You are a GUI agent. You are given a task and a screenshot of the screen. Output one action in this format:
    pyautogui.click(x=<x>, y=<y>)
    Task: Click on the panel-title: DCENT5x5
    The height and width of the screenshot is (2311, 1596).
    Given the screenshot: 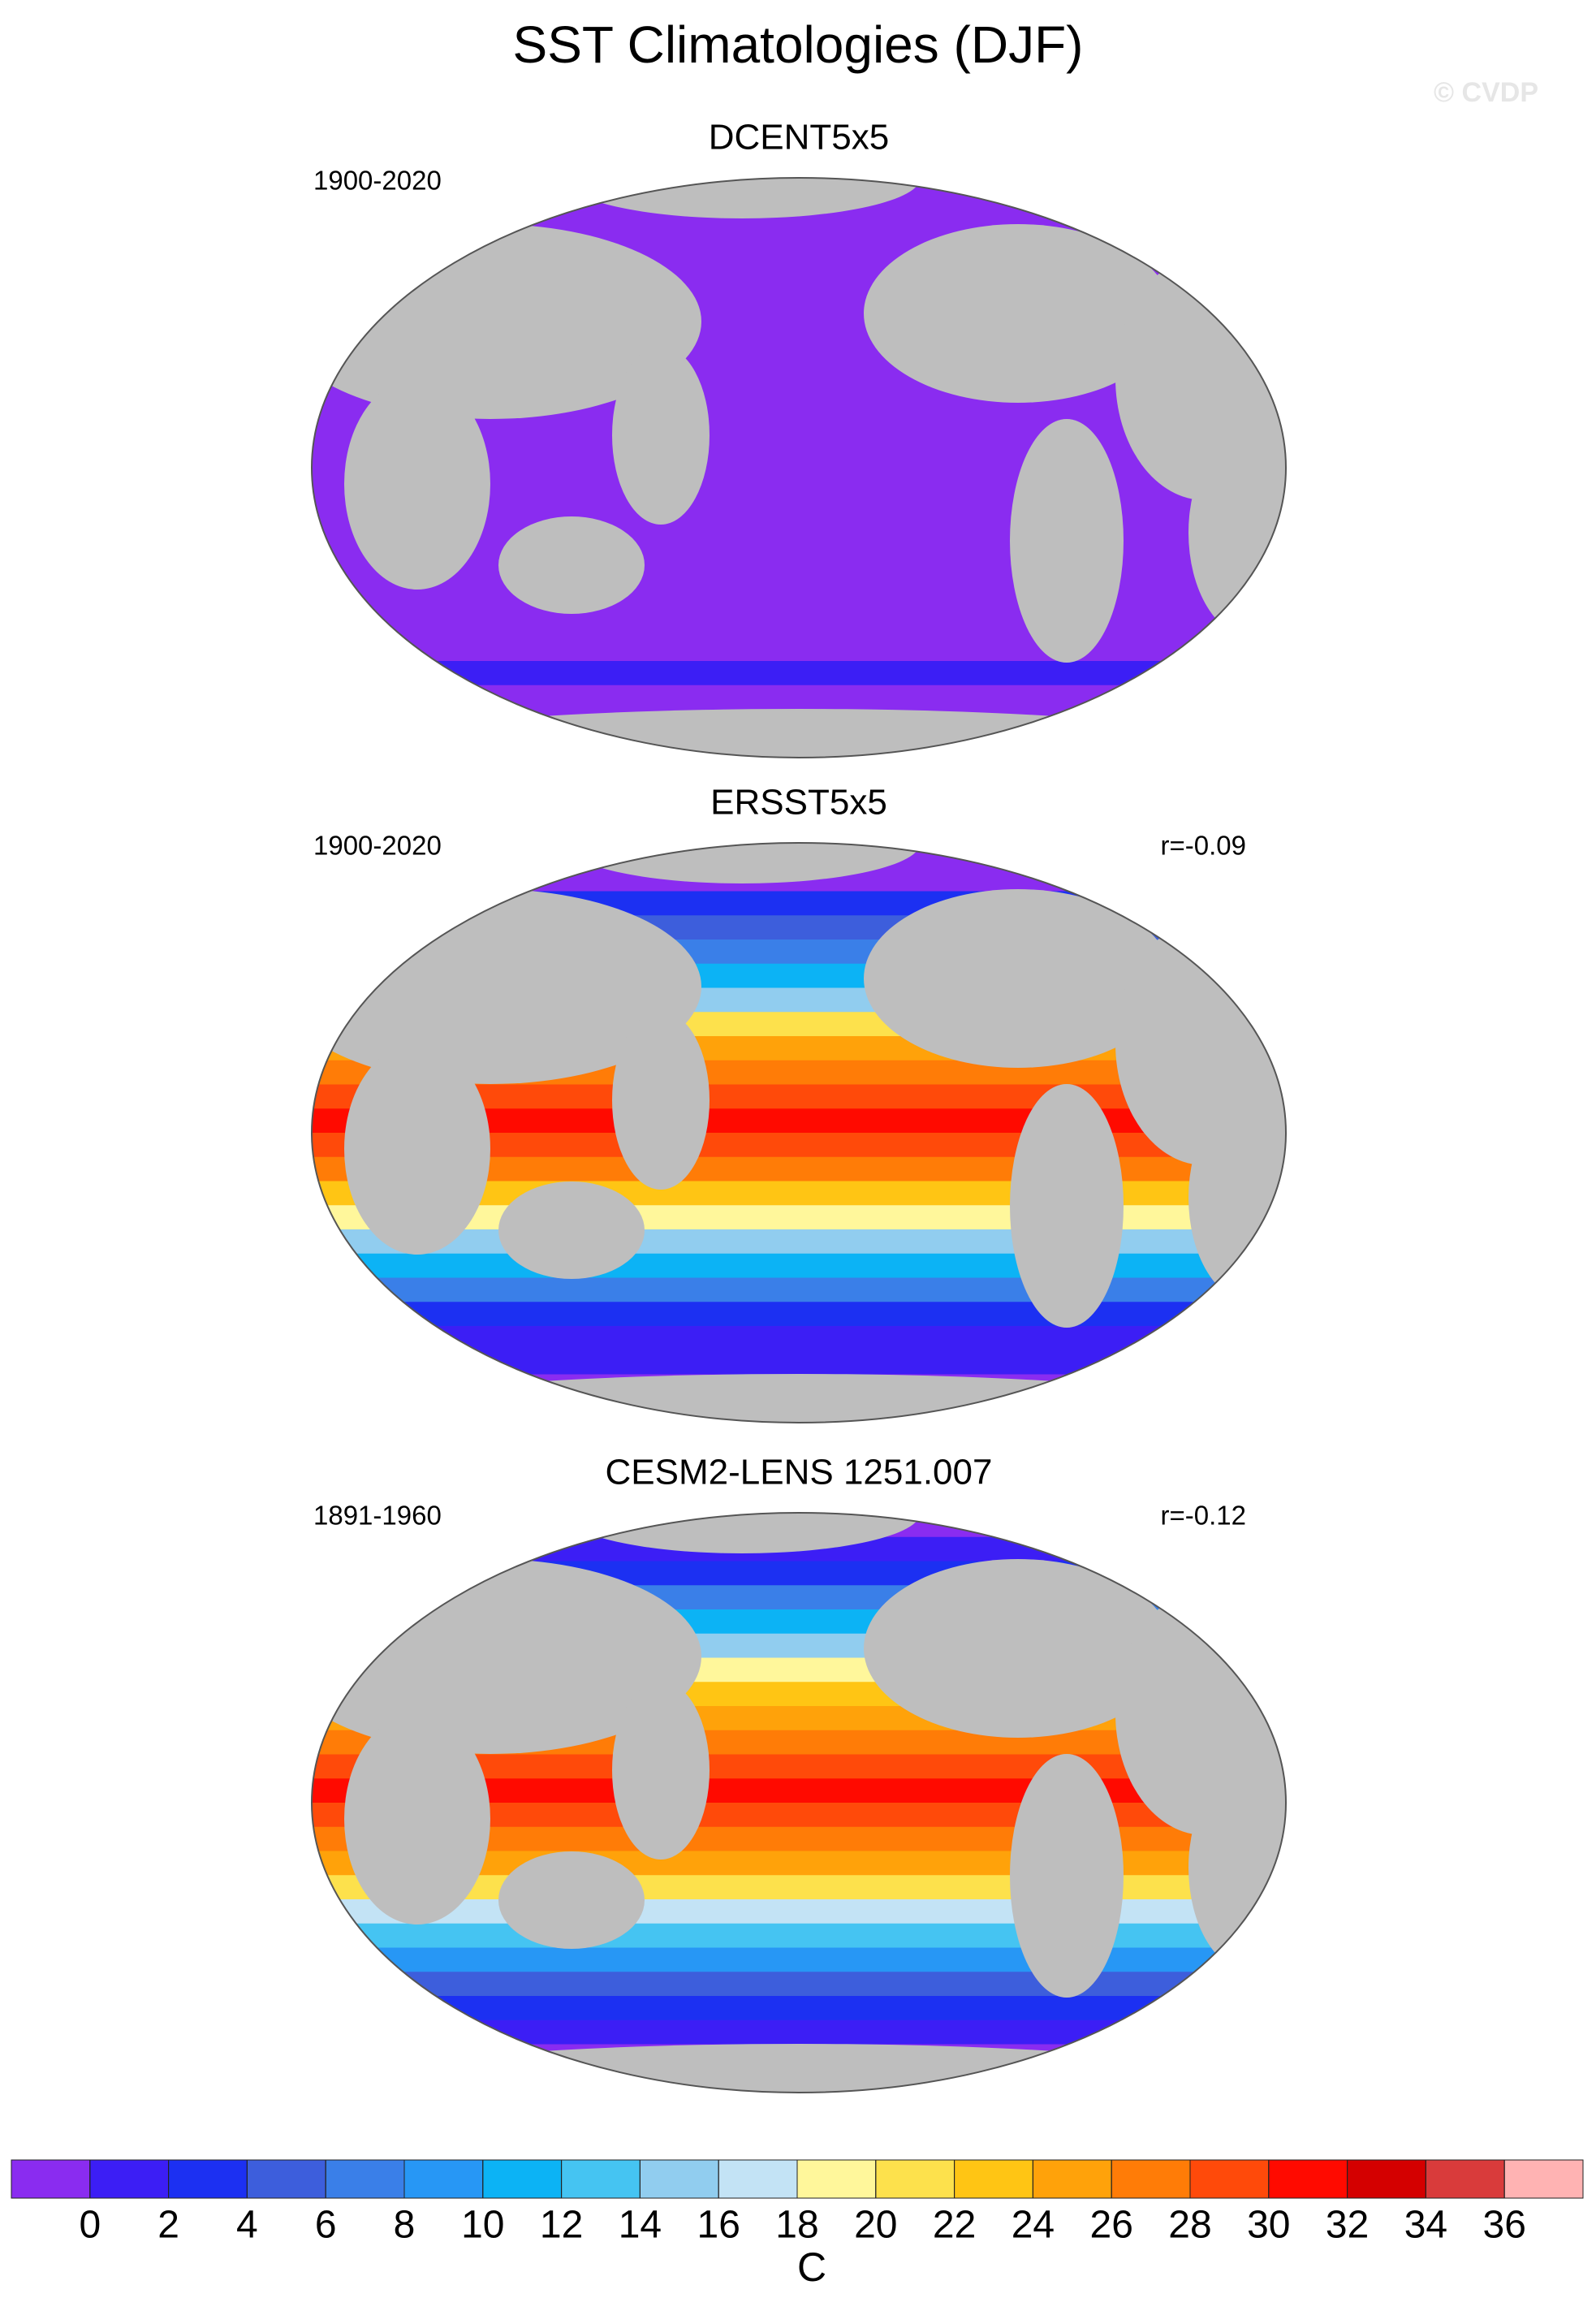 What is the action you would take?
    pyautogui.click(x=799, y=138)
    